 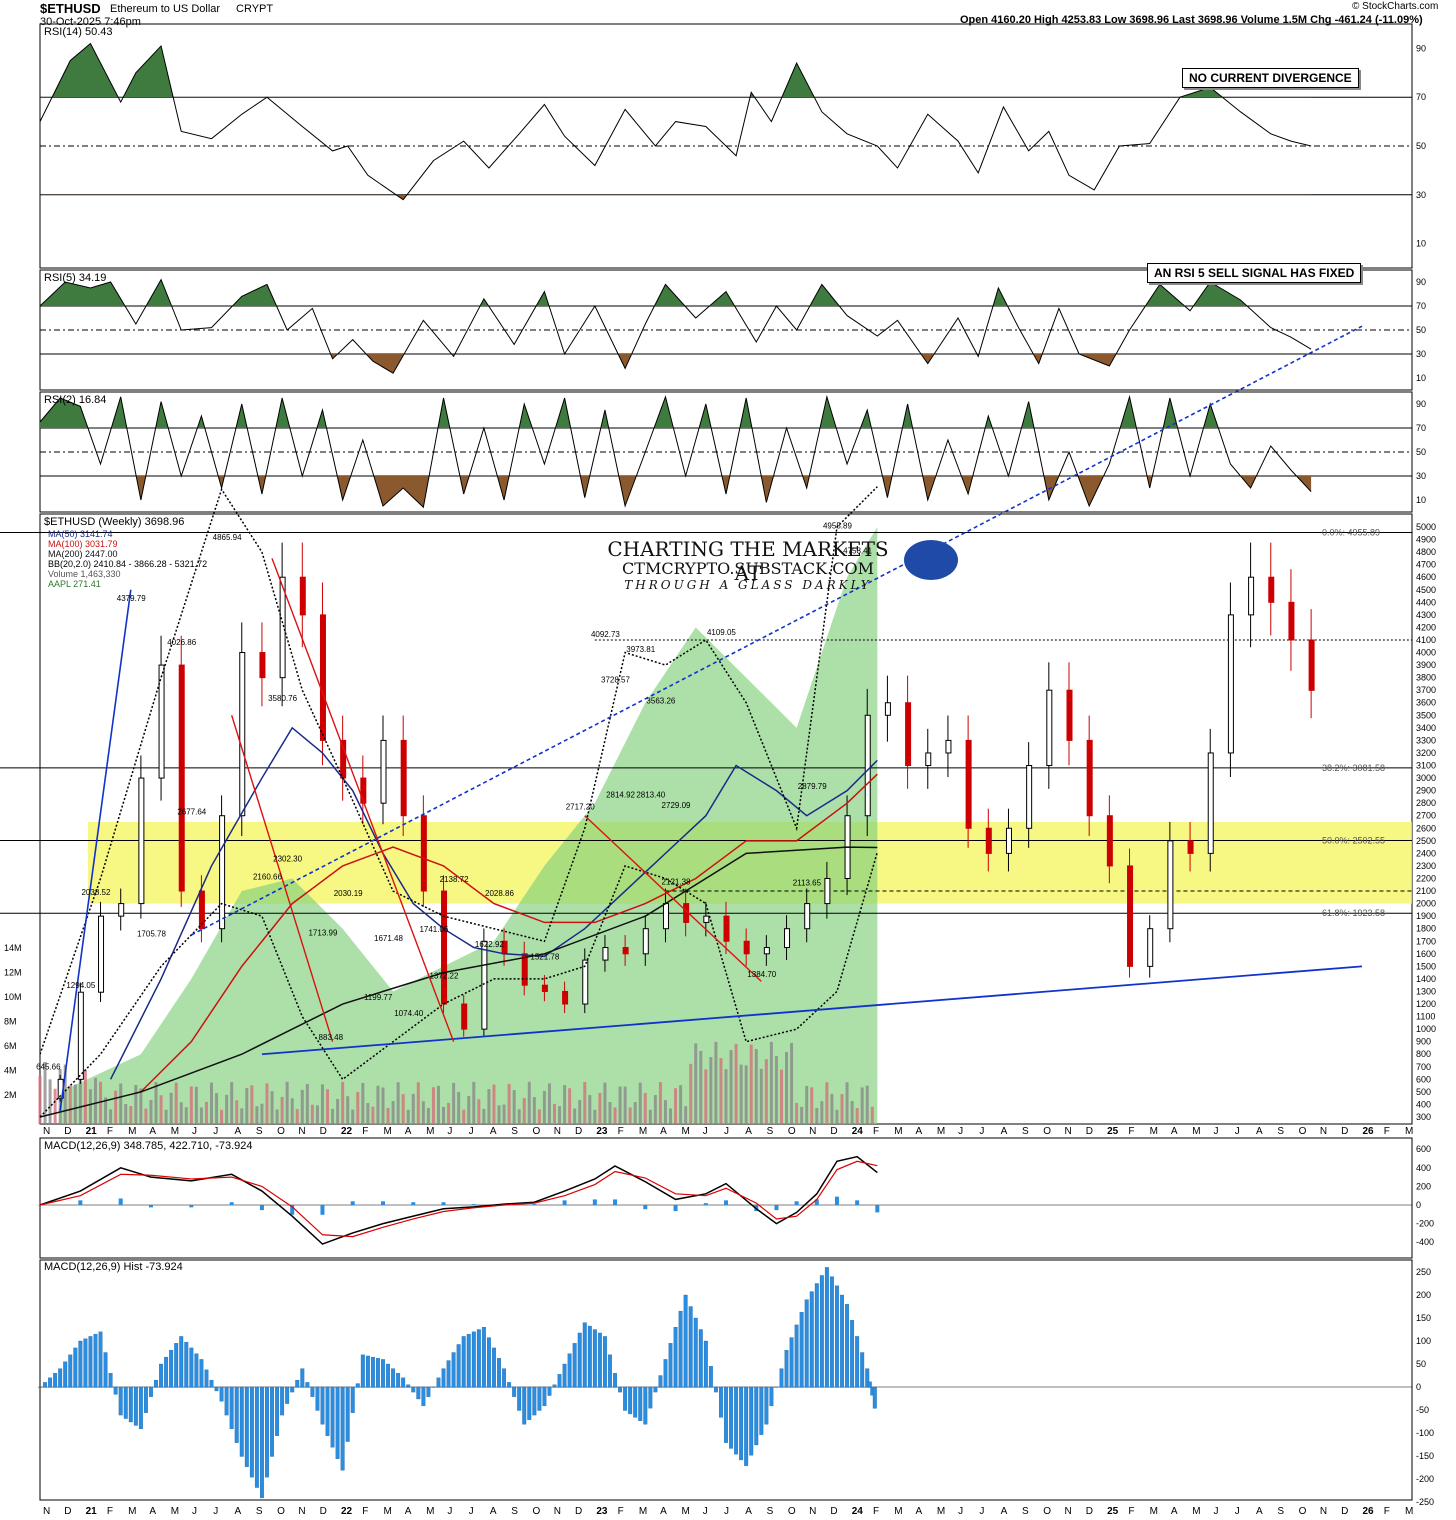 I want to click on price-point-label: 1622.92, so click(x=489, y=944).